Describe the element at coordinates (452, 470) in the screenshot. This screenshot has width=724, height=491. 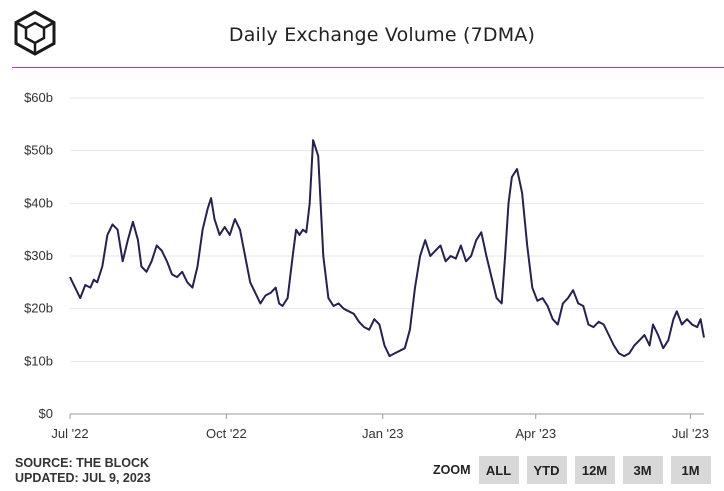
I see `zoom-label: ZOOM` at that location.